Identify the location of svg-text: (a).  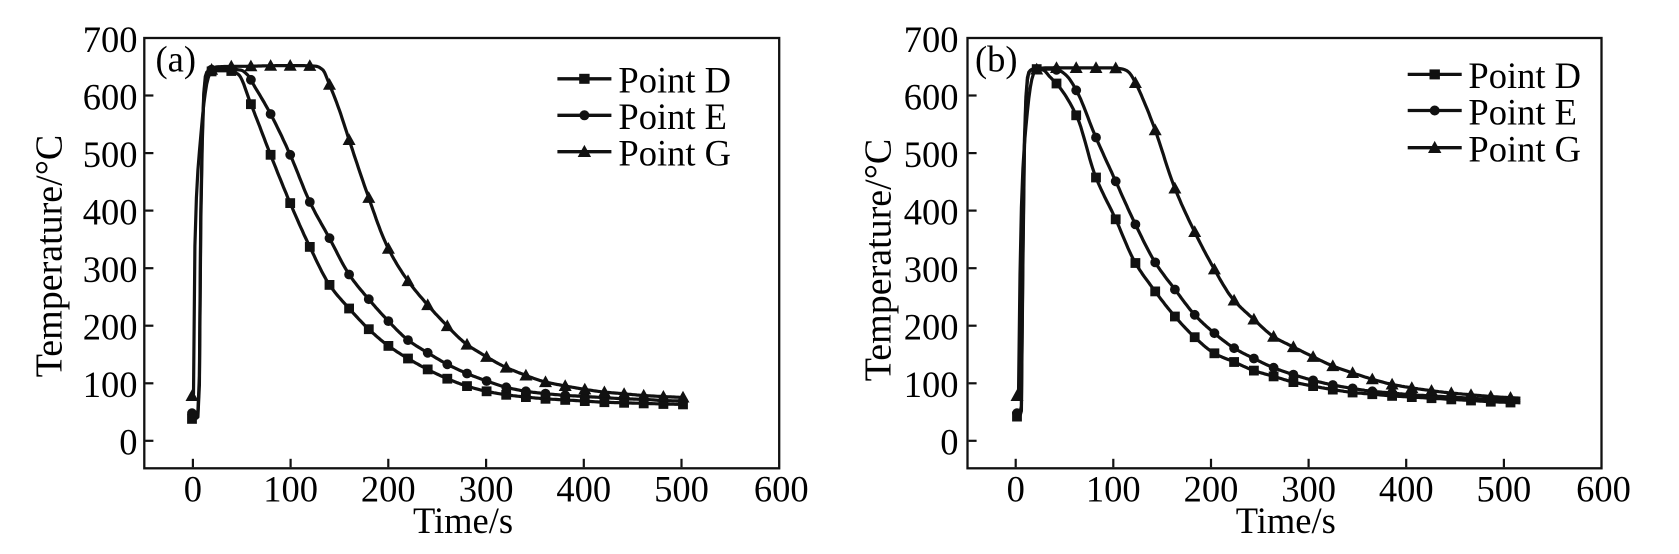
(176, 58).